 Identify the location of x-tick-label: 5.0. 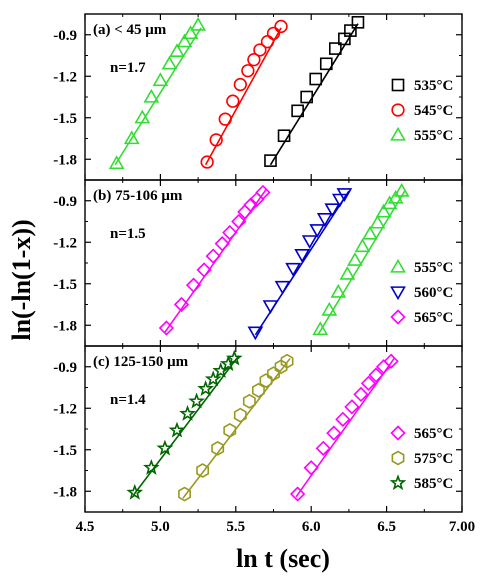
(160, 527).